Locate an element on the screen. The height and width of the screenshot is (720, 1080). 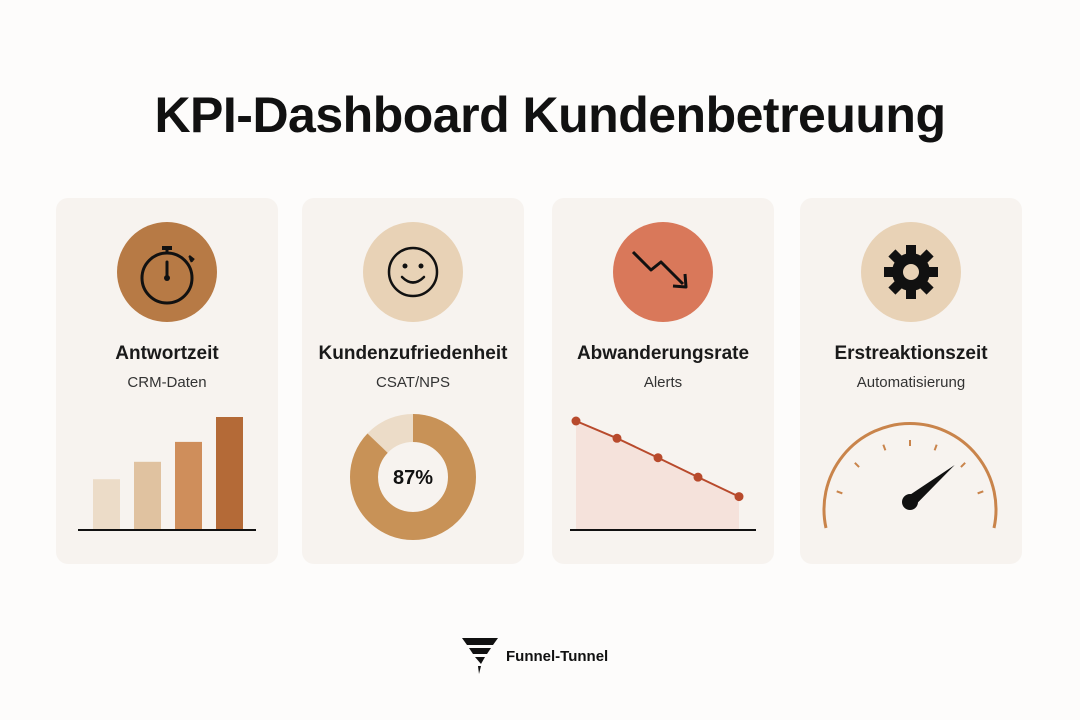
kpi-card-erstreaktionszeit: Erstreaktionszeit Automatisierung is located at coordinates (911, 381).